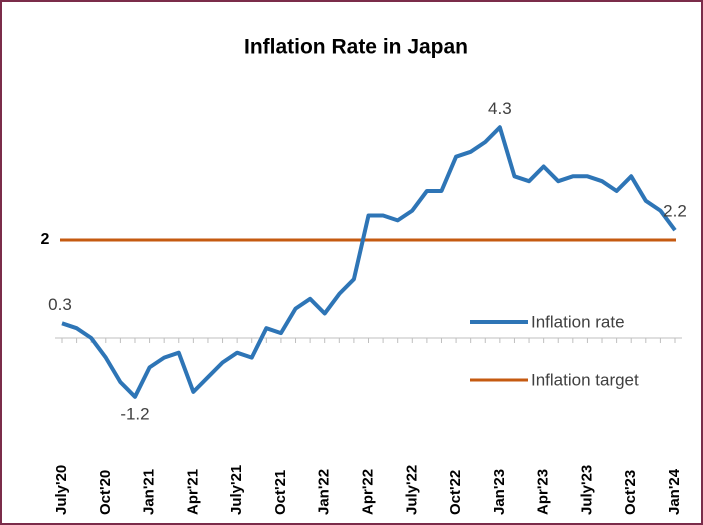  What do you see at coordinates (675, 211) in the screenshot?
I see `data-label: 2.2` at bounding box center [675, 211].